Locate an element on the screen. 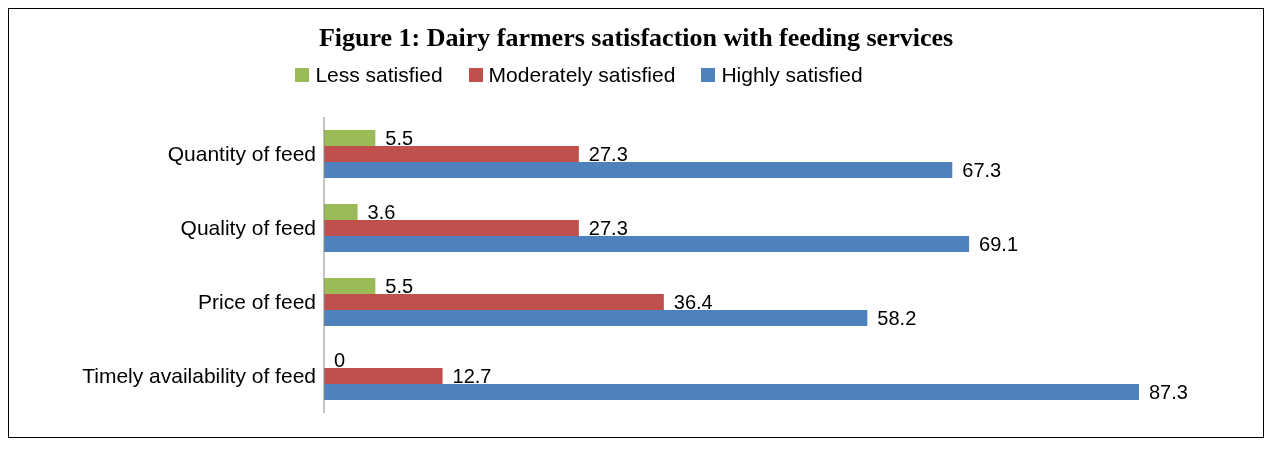 This screenshot has height=455, width=1276. data-label: 12.7 is located at coordinates (472, 376).